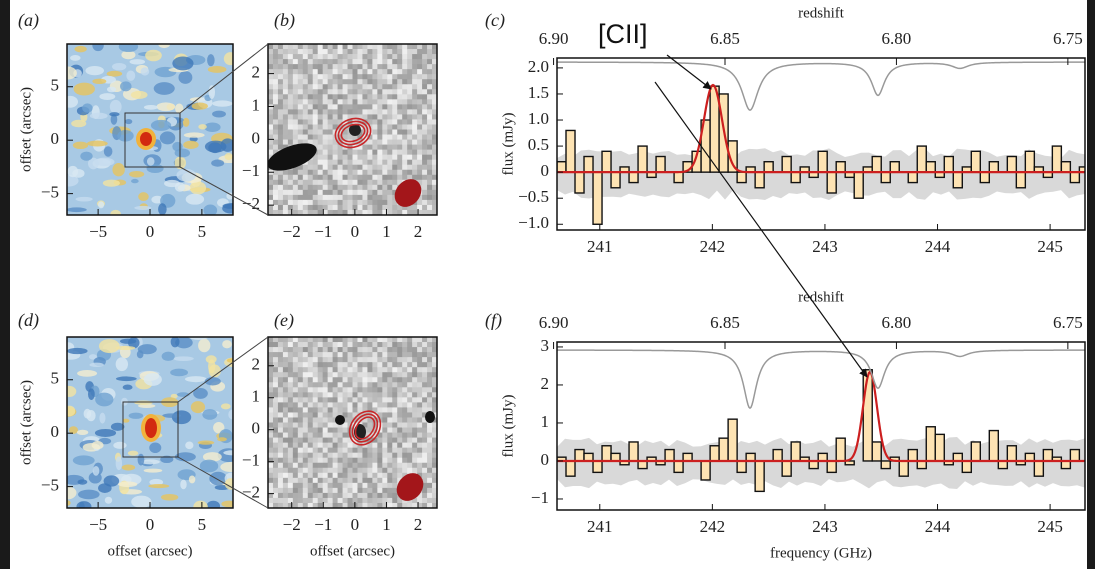  I want to click on y-tick-label: −2, so click(251, 203).